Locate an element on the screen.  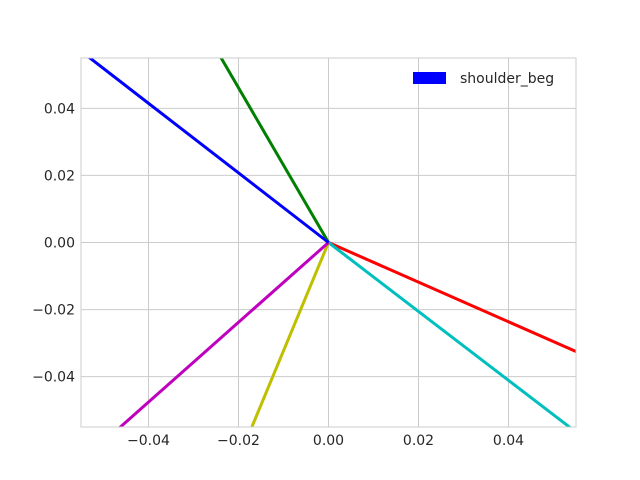
y-tick-label: 0.00 is located at coordinates (59, 244).